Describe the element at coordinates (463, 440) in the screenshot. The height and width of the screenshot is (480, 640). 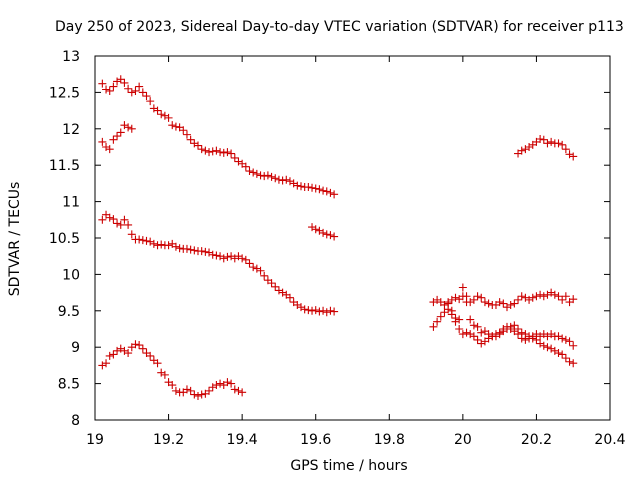
I see `x-tick-label: 20` at that location.